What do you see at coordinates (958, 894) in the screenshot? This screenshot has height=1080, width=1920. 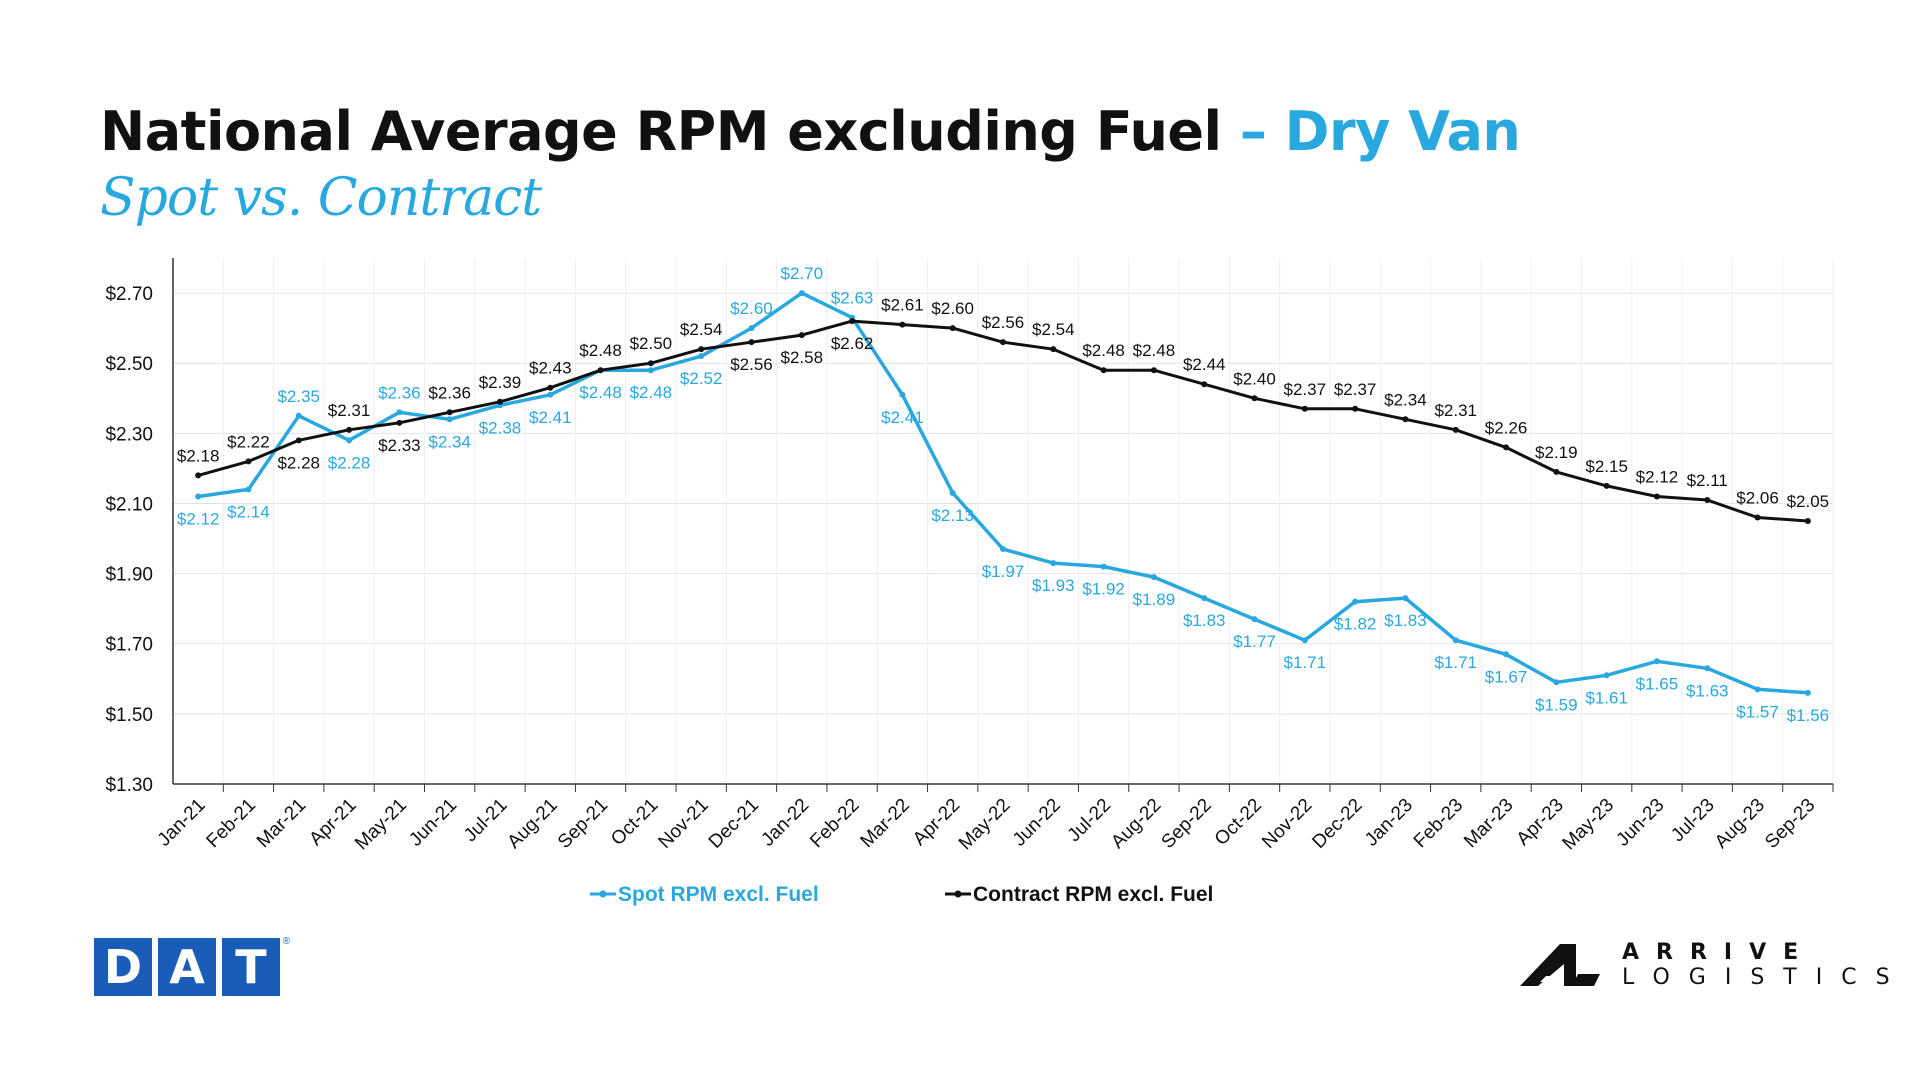 I see `legend-contract-marker` at bounding box center [958, 894].